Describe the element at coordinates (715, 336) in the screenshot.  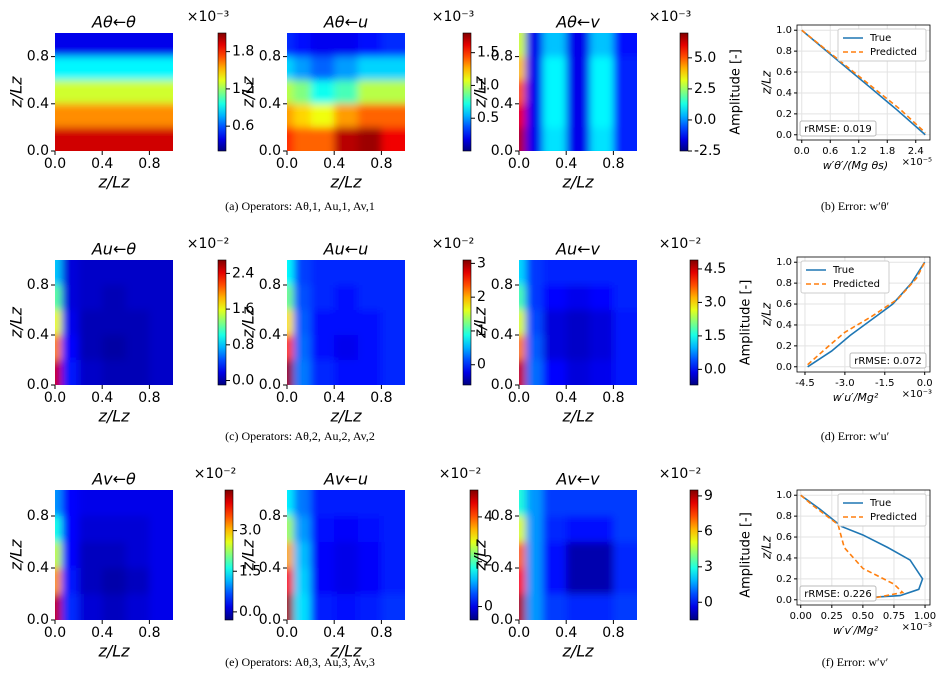
I see `colorbar-tick-label: 1.5` at that location.